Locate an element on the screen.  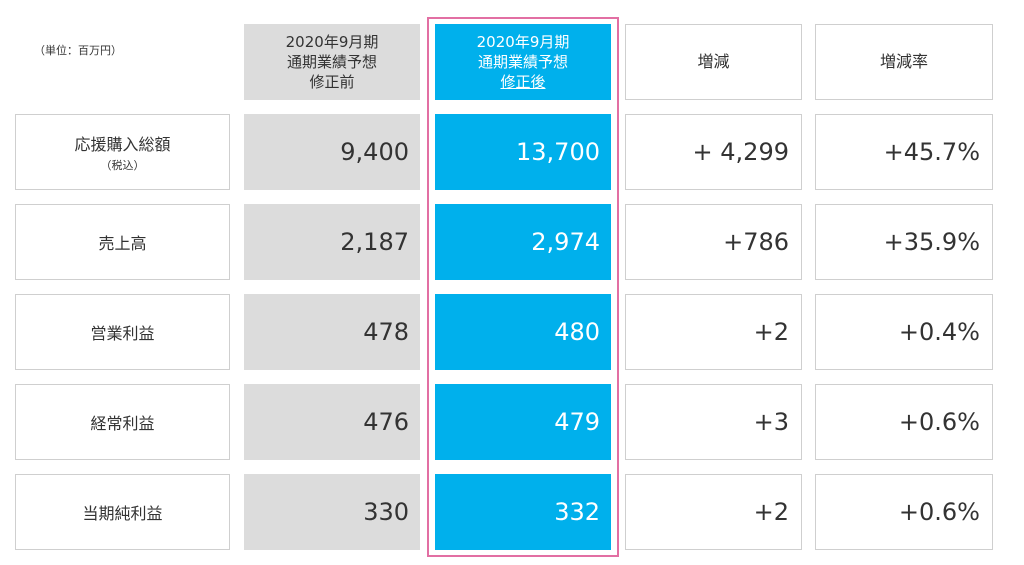
value-before: 478 is located at coordinates (332, 332).